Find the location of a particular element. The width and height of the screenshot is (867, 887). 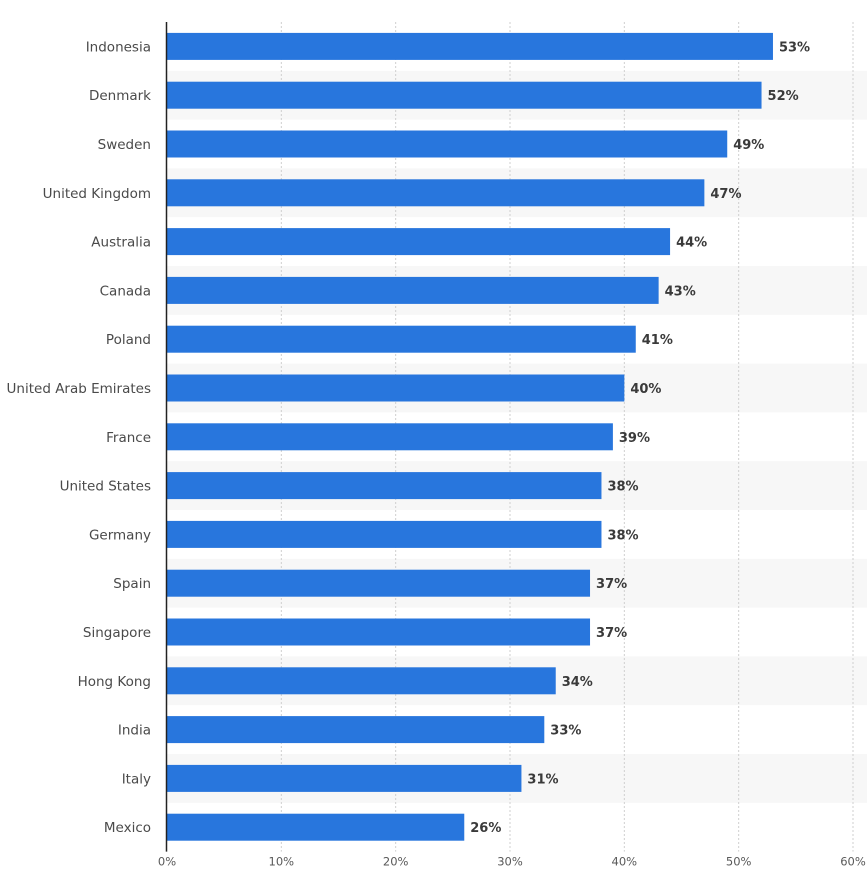

value-label: 52% is located at coordinates (783, 96).